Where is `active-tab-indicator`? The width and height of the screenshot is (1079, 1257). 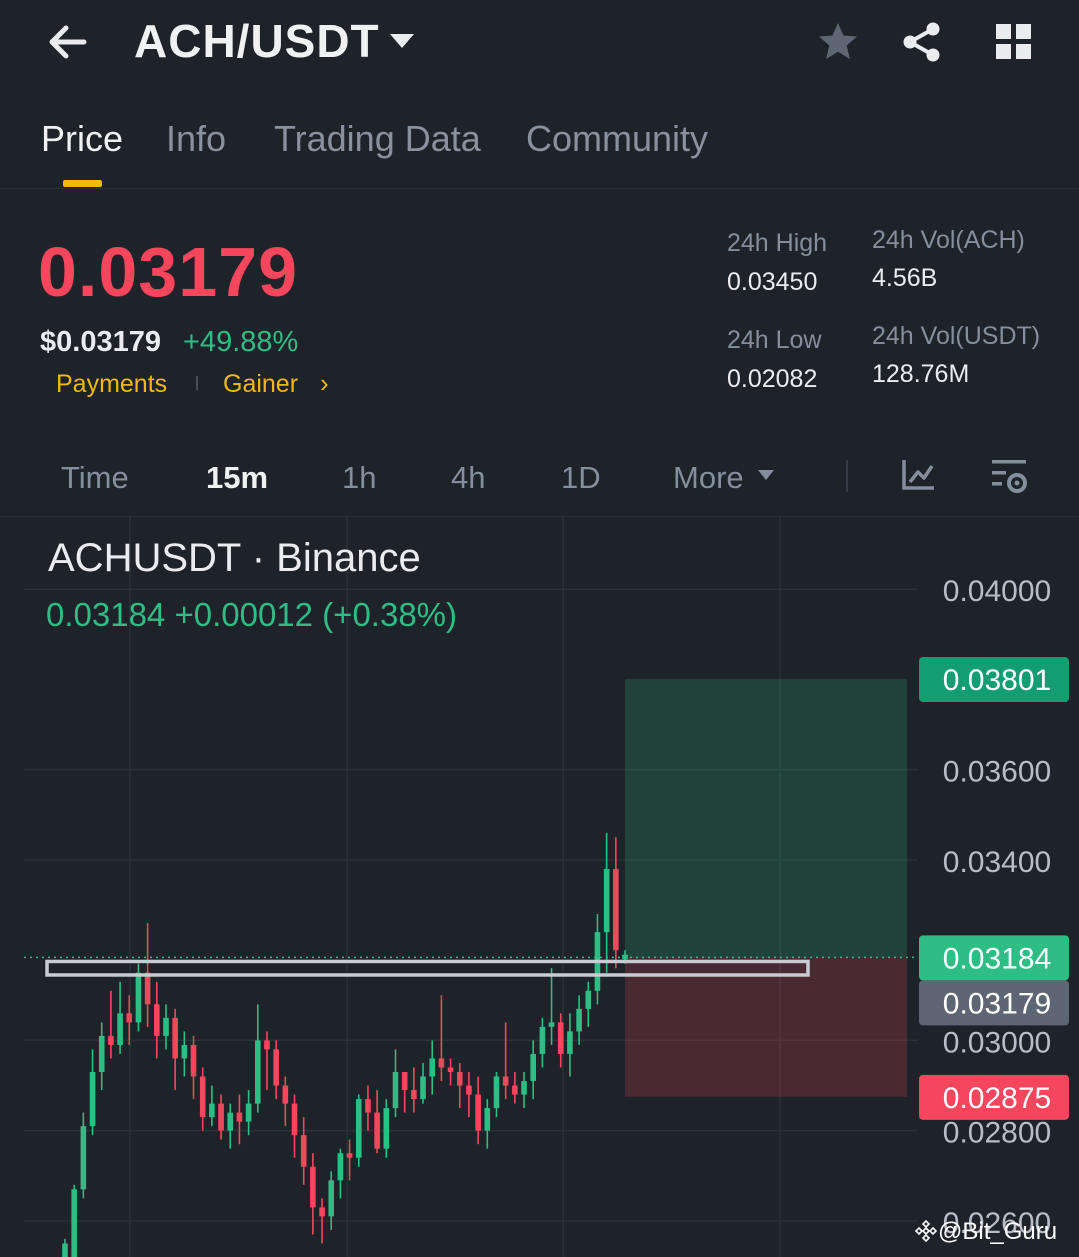 active-tab-indicator is located at coordinates (82, 183).